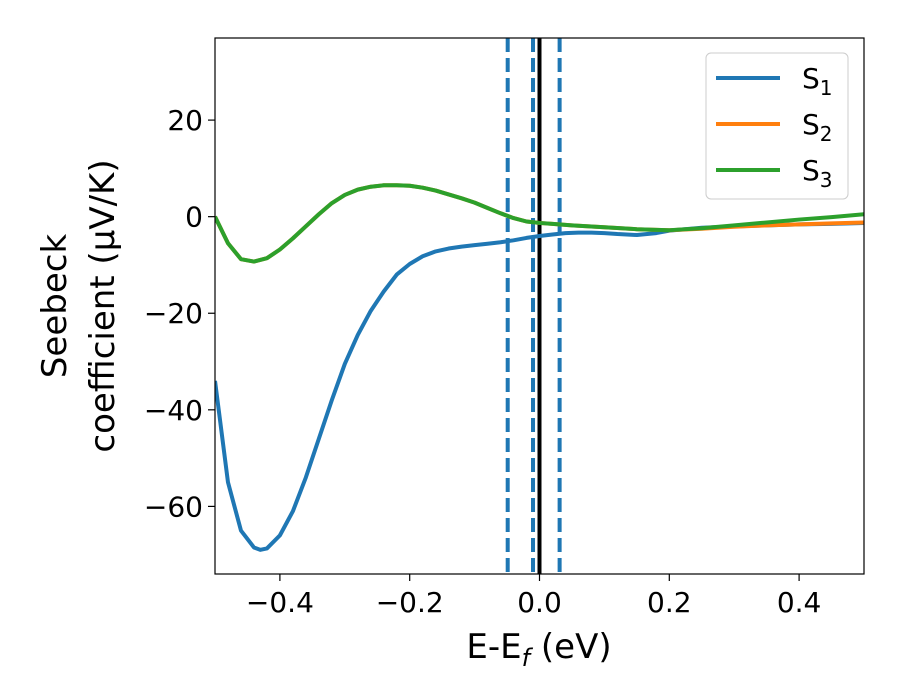 This screenshot has width=900, height=700. What do you see at coordinates (173, 410) in the screenshot?
I see `y-tick-label: −40` at bounding box center [173, 410].